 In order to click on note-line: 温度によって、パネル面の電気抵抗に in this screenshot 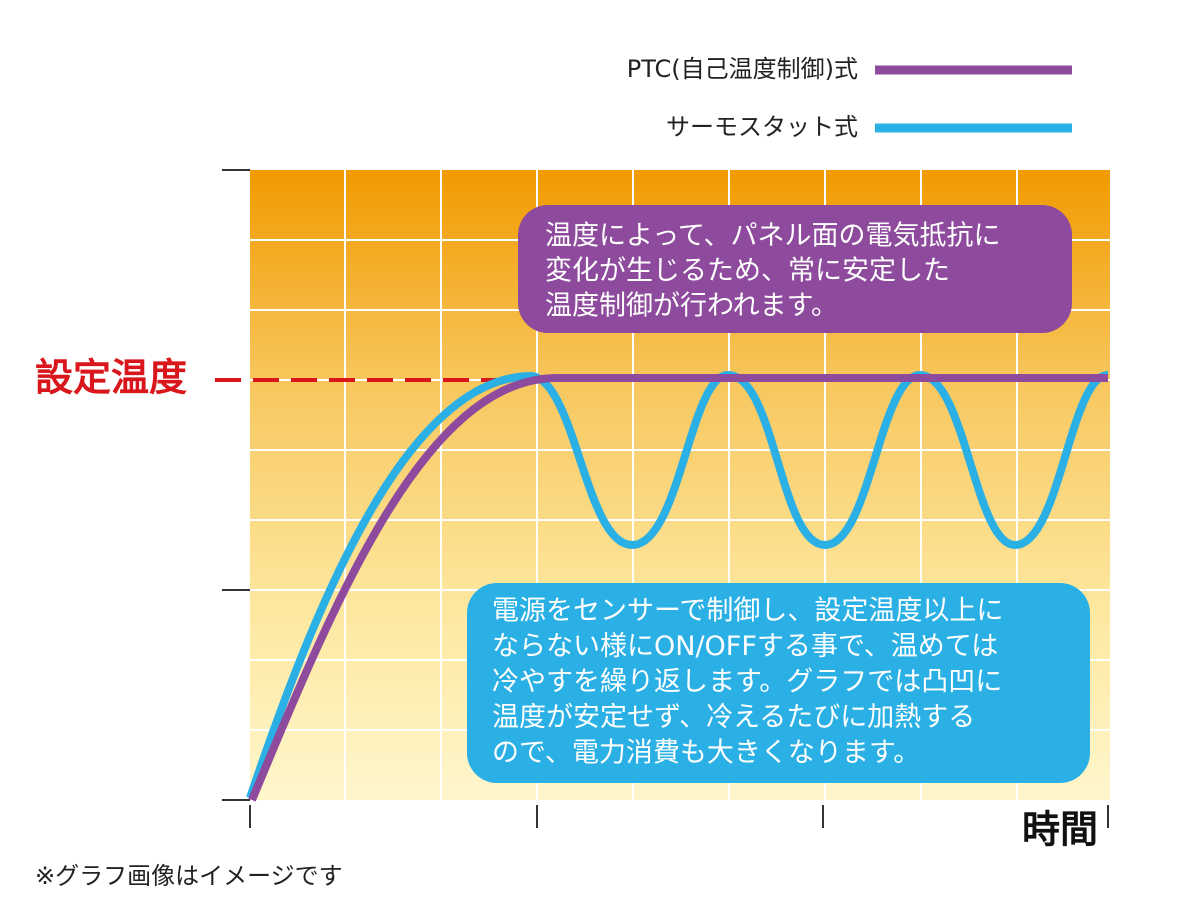, I will do `click(773, 236)`.